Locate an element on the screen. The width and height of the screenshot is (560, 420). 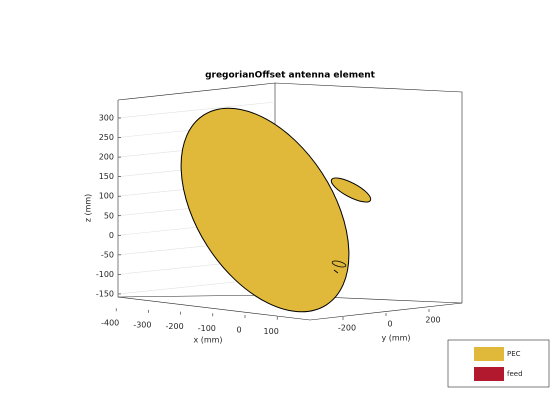
main-reflector is located at coordinates (265, 210).